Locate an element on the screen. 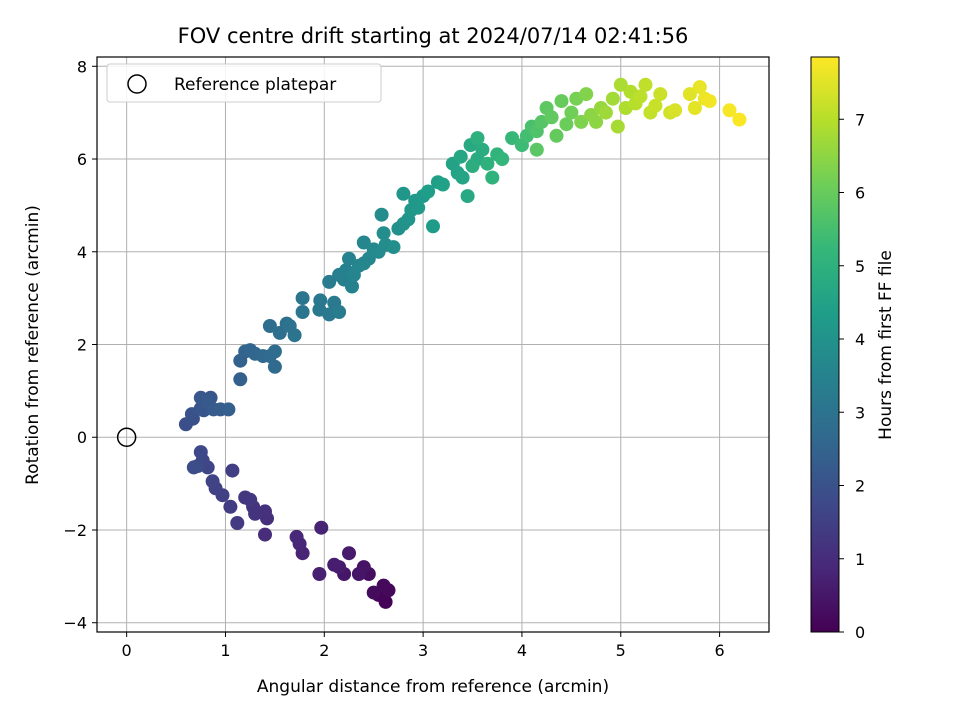 This screenshot has height=720, width=960. colorbar-tick-label: 1 is located at coordinates (860, 559).